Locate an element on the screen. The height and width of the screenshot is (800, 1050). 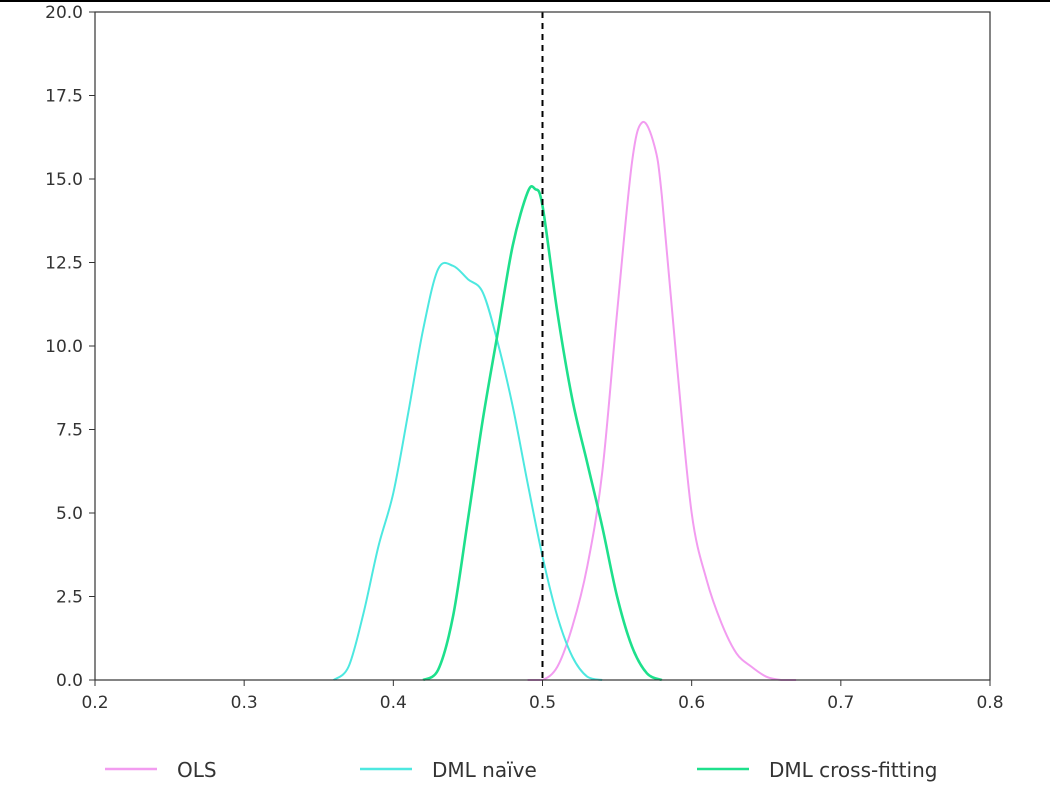
y-tick-label: 5.0 is located at coordinates (69, 514).